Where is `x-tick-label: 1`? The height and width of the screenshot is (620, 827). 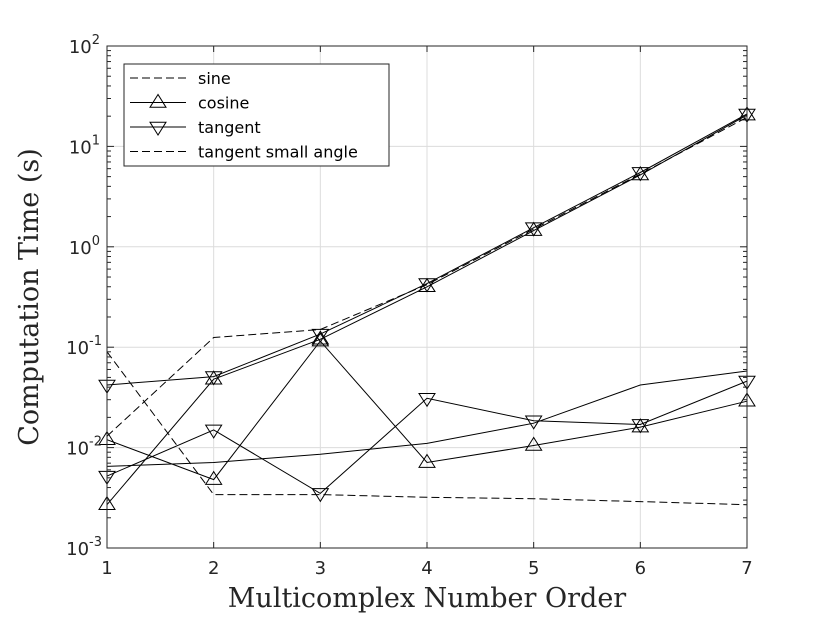
x-tick-label: 1 is located at coordinates (106, 568).